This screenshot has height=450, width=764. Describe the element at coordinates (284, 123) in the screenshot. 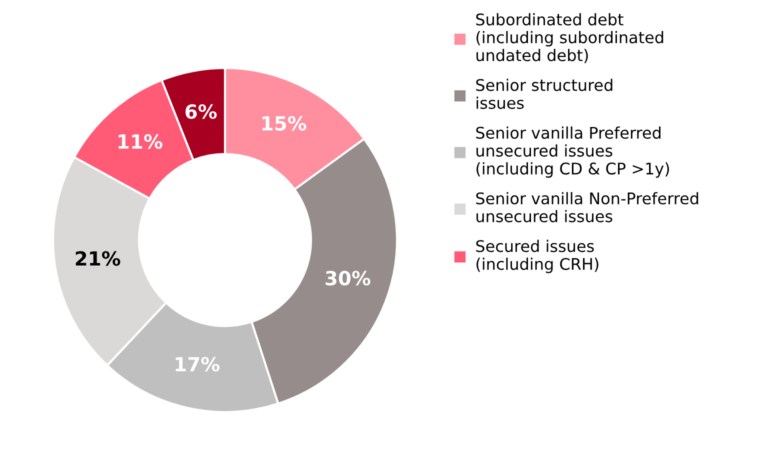

I see `data-label: 15%` at that location.